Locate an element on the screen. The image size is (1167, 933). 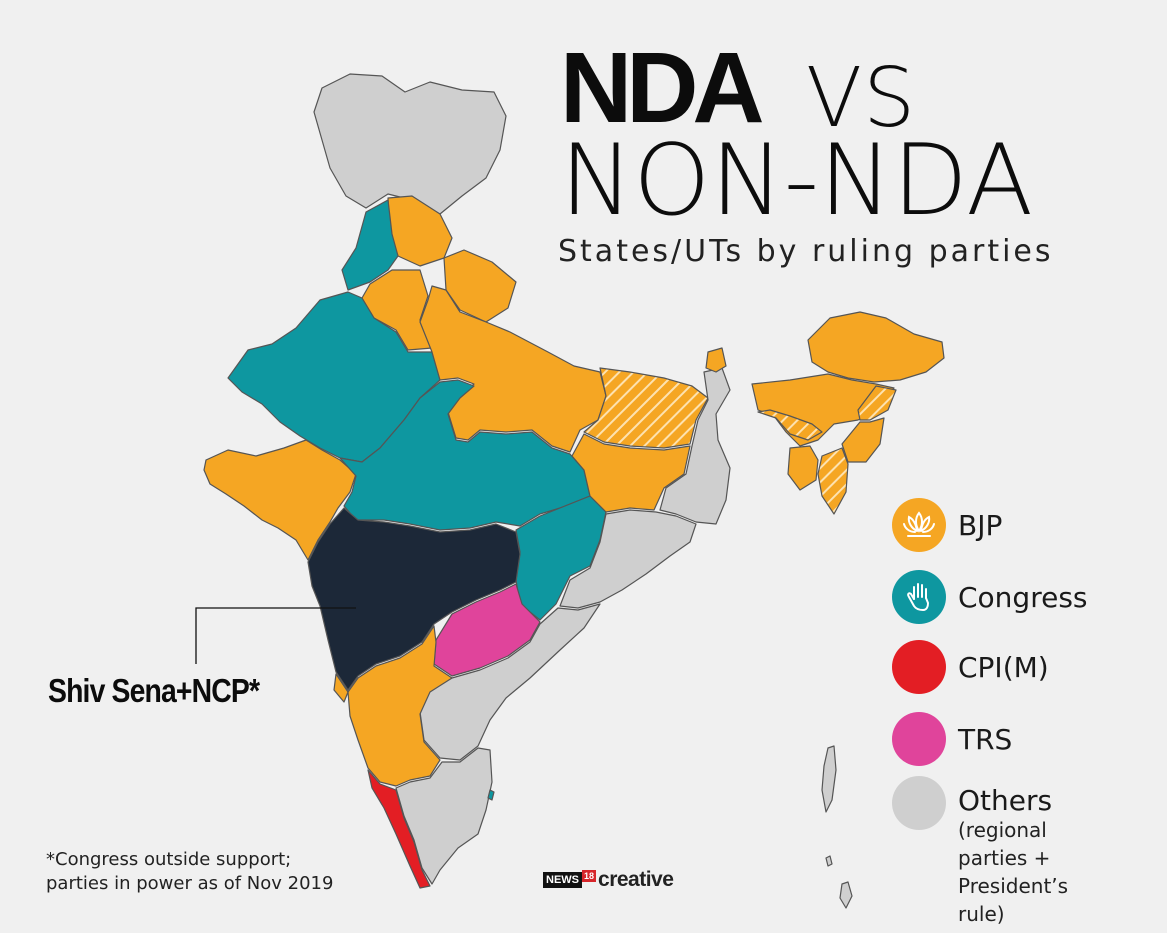
cpim-swatch is located at coordinates (919, 667).